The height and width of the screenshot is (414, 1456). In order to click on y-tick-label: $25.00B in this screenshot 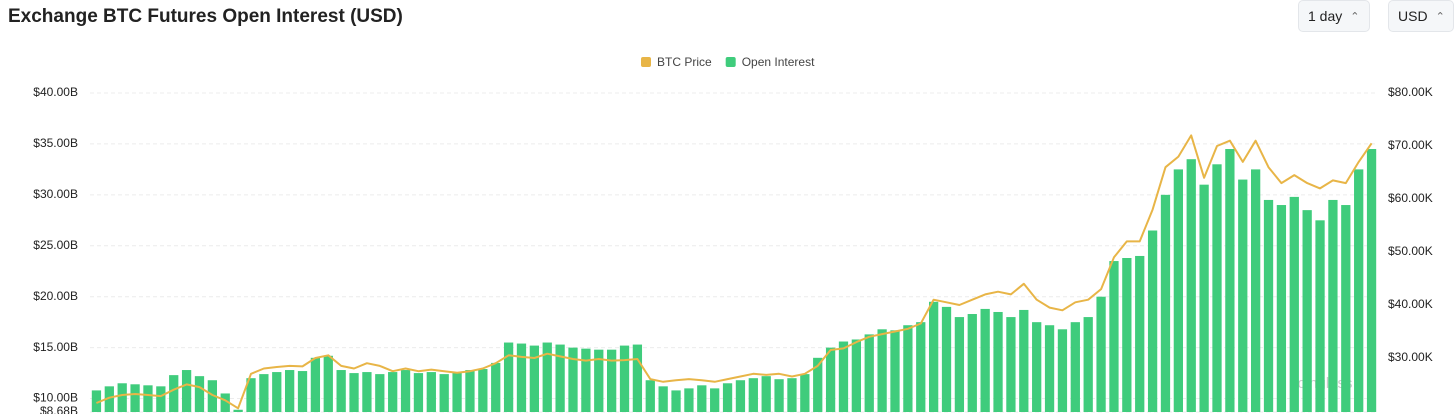, I will do `click(55, 245)`.